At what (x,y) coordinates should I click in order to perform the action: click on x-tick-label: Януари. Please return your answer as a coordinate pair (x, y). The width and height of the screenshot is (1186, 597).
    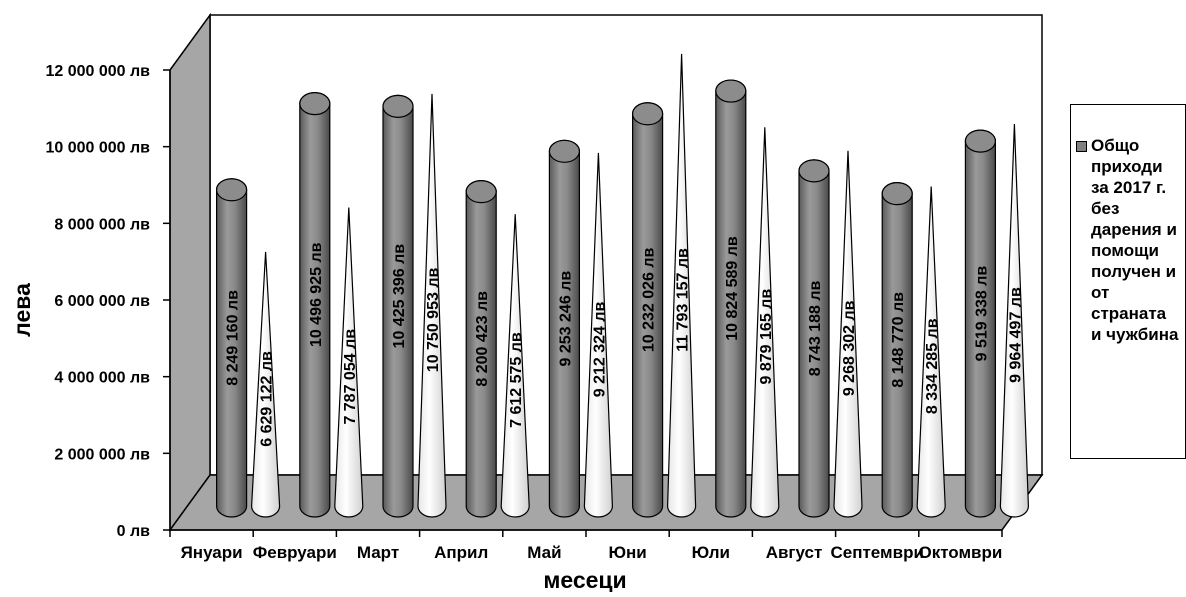
    Looking at the image, I should click on (212, 552).